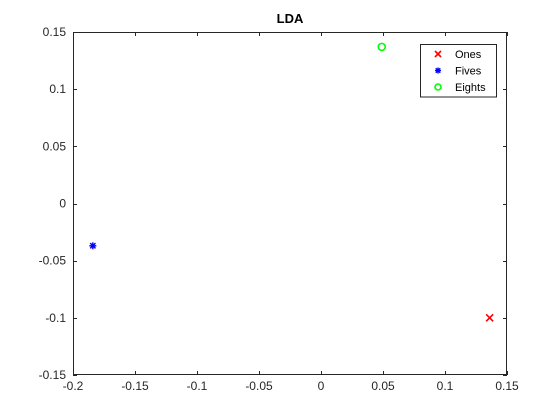 Image resolution: width=560 pixels, height=420 pixels. Describe the element at coordinates (55, 146) in the screenshot. I see `y-tick-label: 0.05` at that location.